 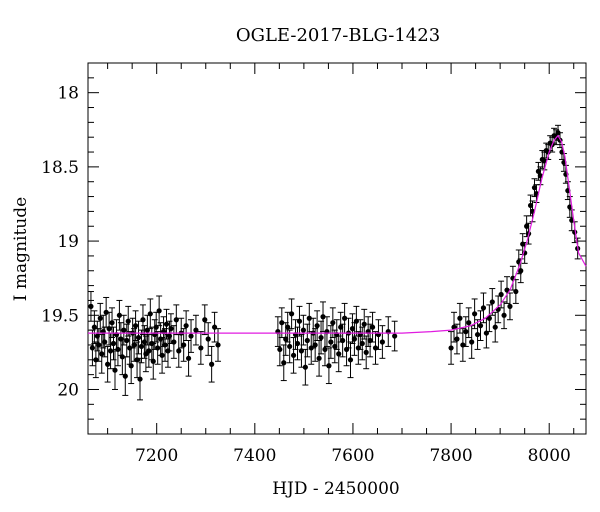 I want to click on x-axis-label: HJD - 2450000, so click(x=336, y=489).